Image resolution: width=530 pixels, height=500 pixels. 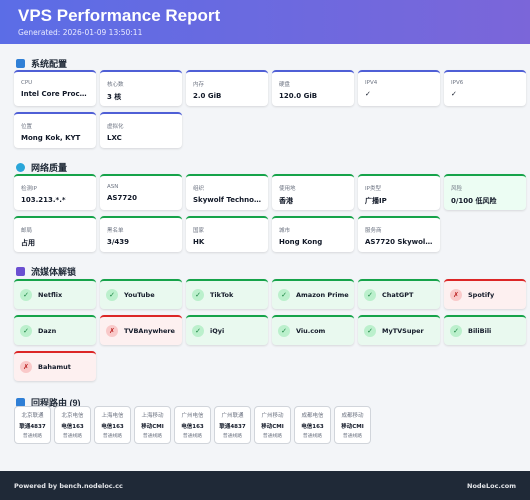 I want to click on card-value: HK, so click(x=199, y=242).